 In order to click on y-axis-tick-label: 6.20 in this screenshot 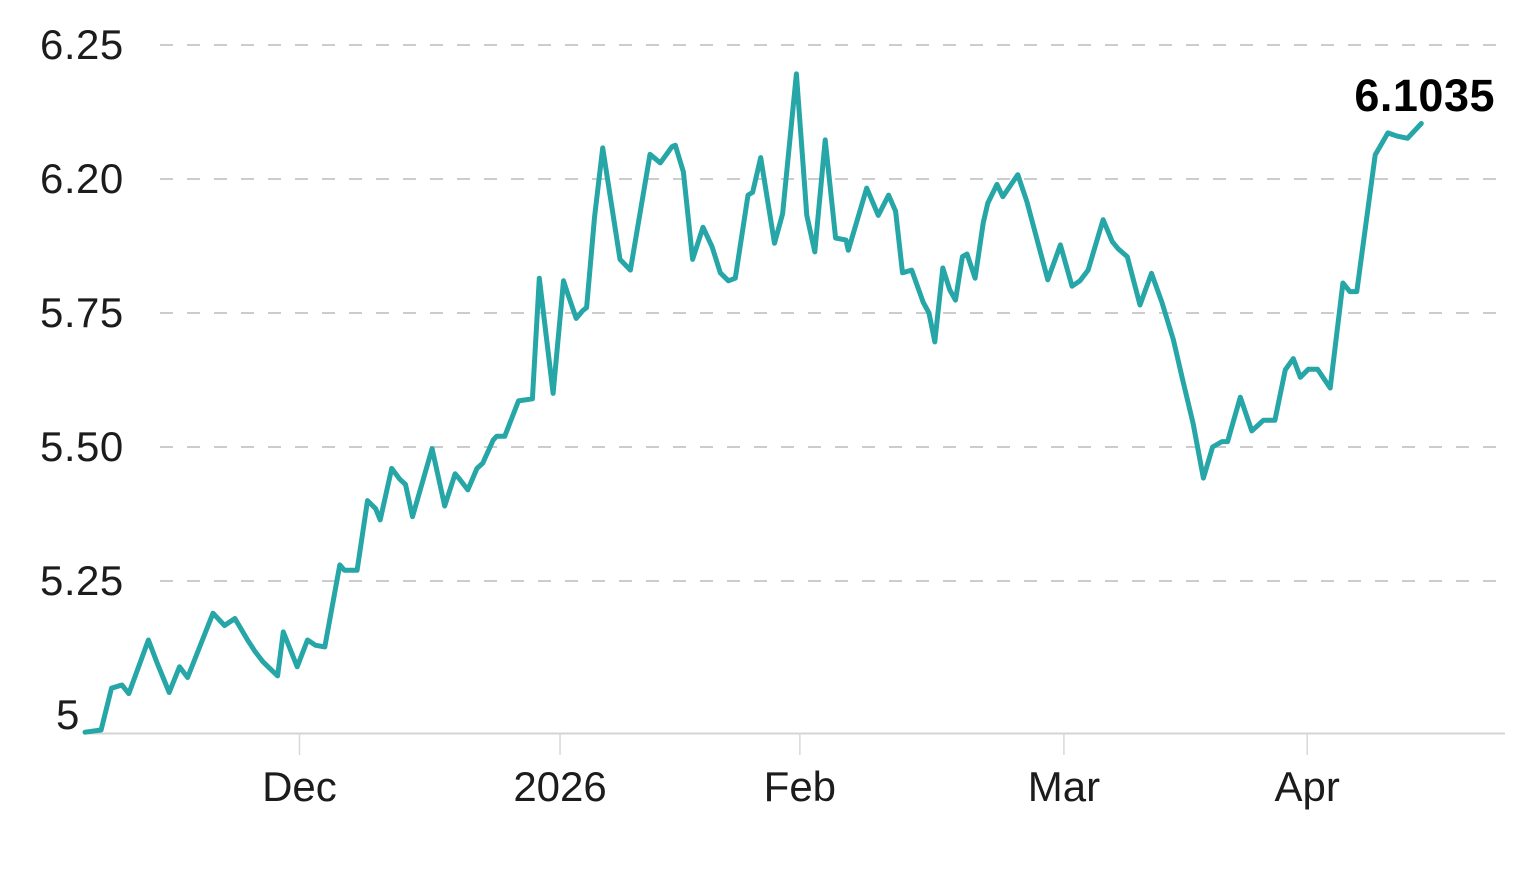, I will do `click(82, 178)`.